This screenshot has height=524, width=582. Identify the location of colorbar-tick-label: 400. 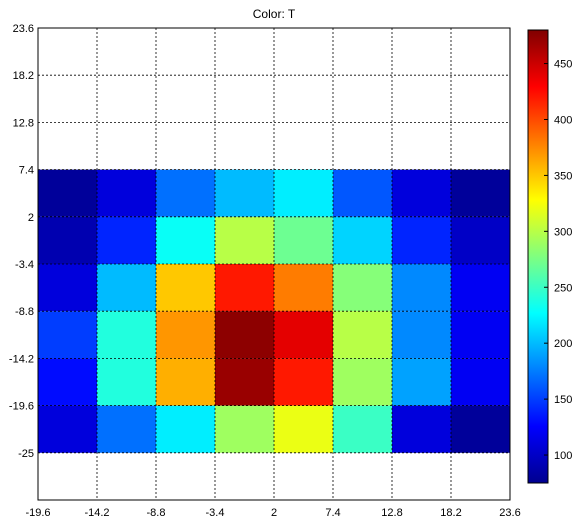
(563, 120).